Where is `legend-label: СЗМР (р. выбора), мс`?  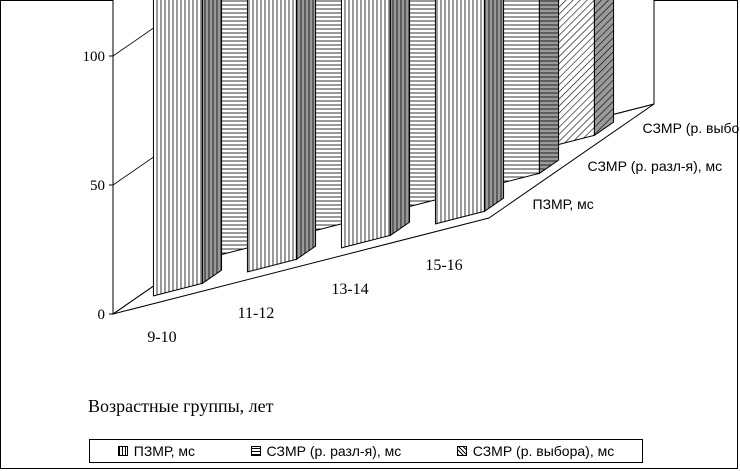
legend-label: СЗМР (р. выбора), мс is located at coordinates (543, 451).